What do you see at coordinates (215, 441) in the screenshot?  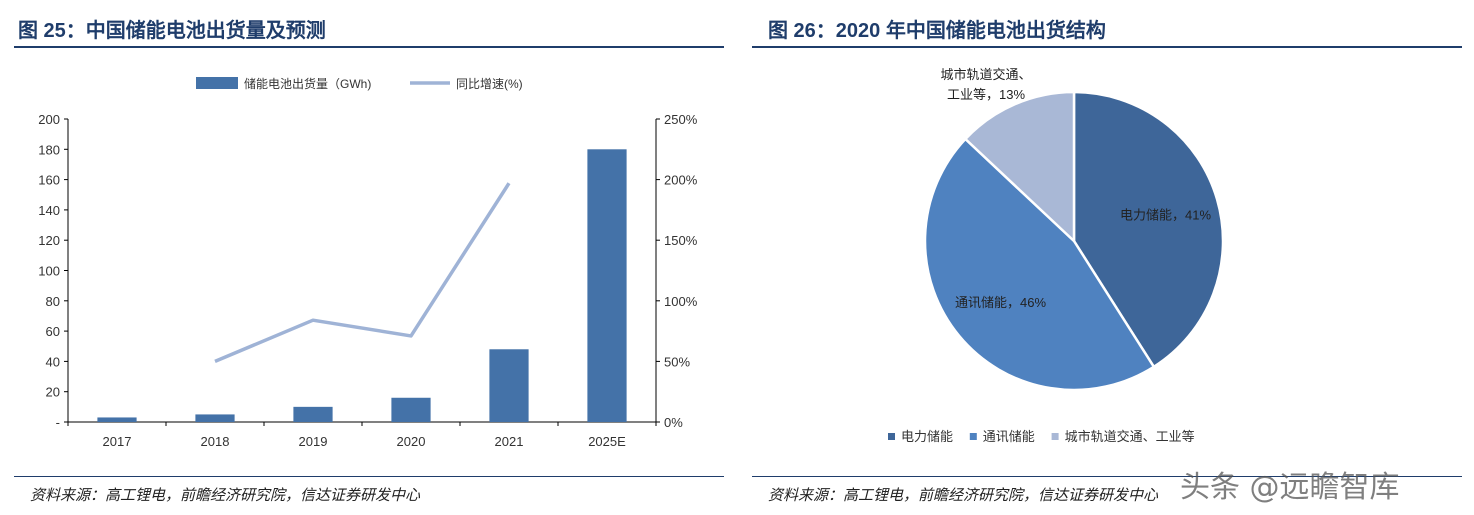 I see `x-tick-label: 2018` at bounding box center [215, 441].